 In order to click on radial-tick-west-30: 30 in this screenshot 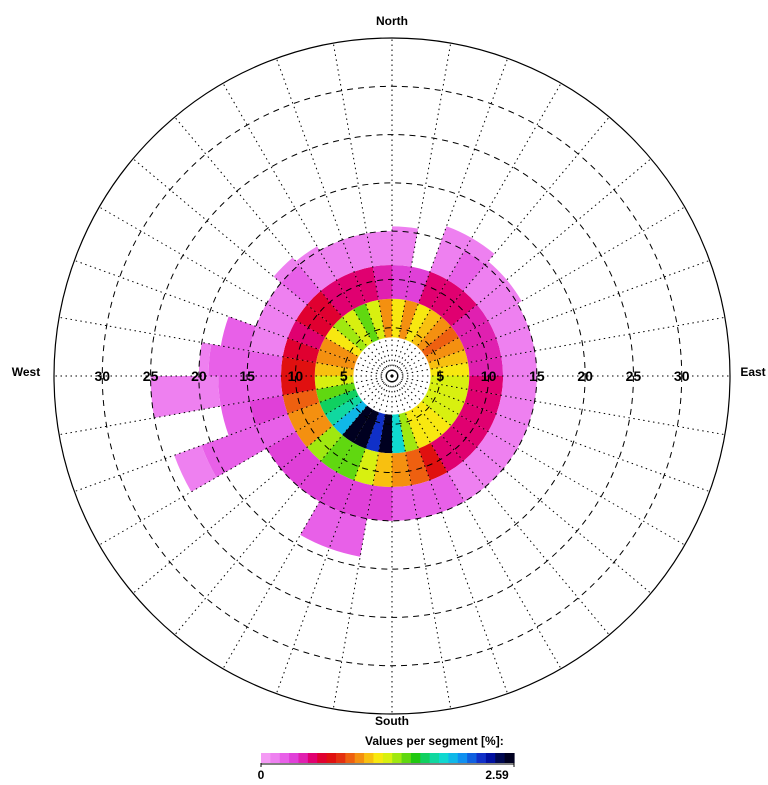, I will do `click(102, 376)`.